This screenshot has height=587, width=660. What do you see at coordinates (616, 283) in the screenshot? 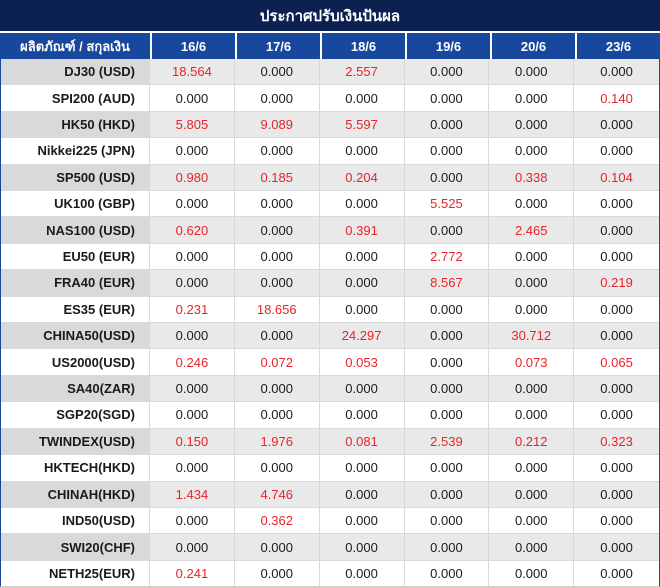
I see `value-cell: 0.219` at bounding box center [616, 283].